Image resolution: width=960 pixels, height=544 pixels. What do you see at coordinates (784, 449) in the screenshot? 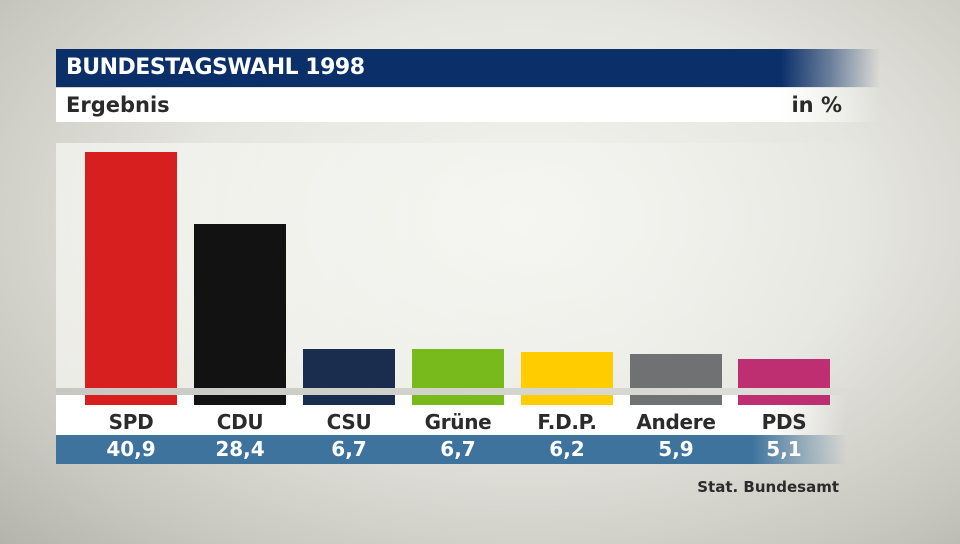
I see `value-label: 5,1` at bounding box center [784, 449].